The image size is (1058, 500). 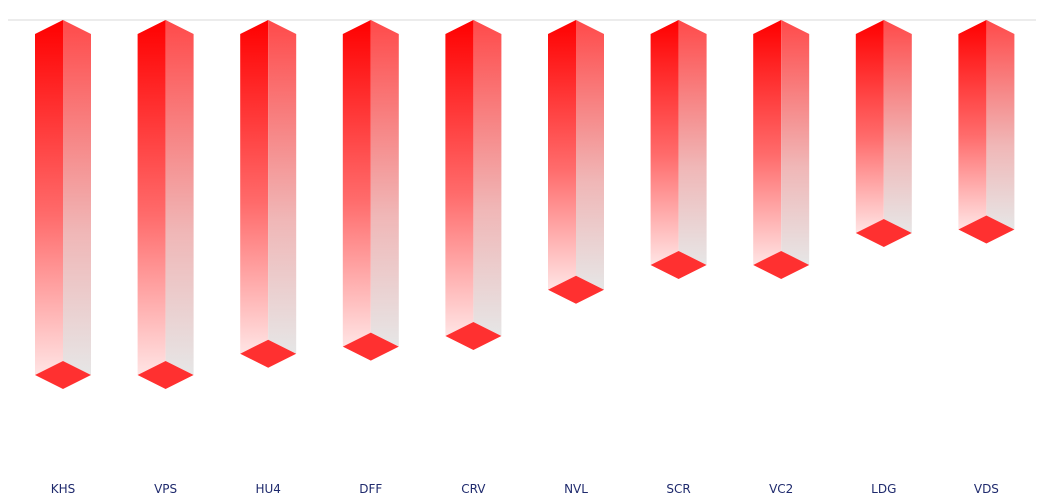 I want to click on tick-label-nvl: NVL, so click(x=576, y=489).